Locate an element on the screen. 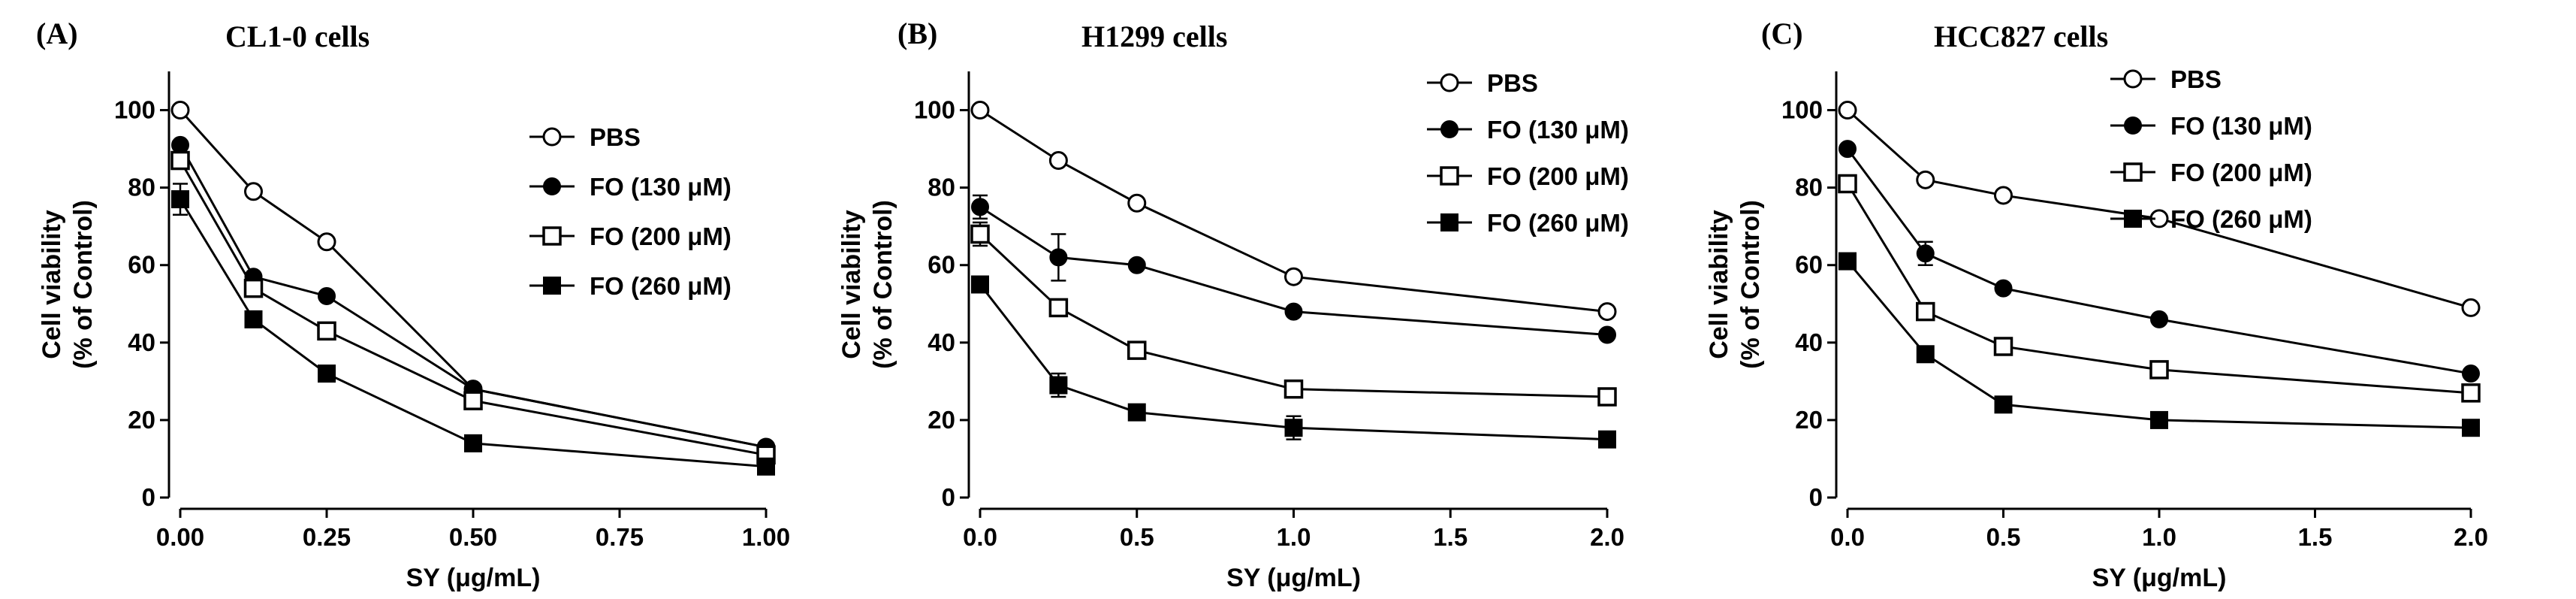 This screenshot has width=2576, height=599. series-line is located at coordinates (2159, 344).